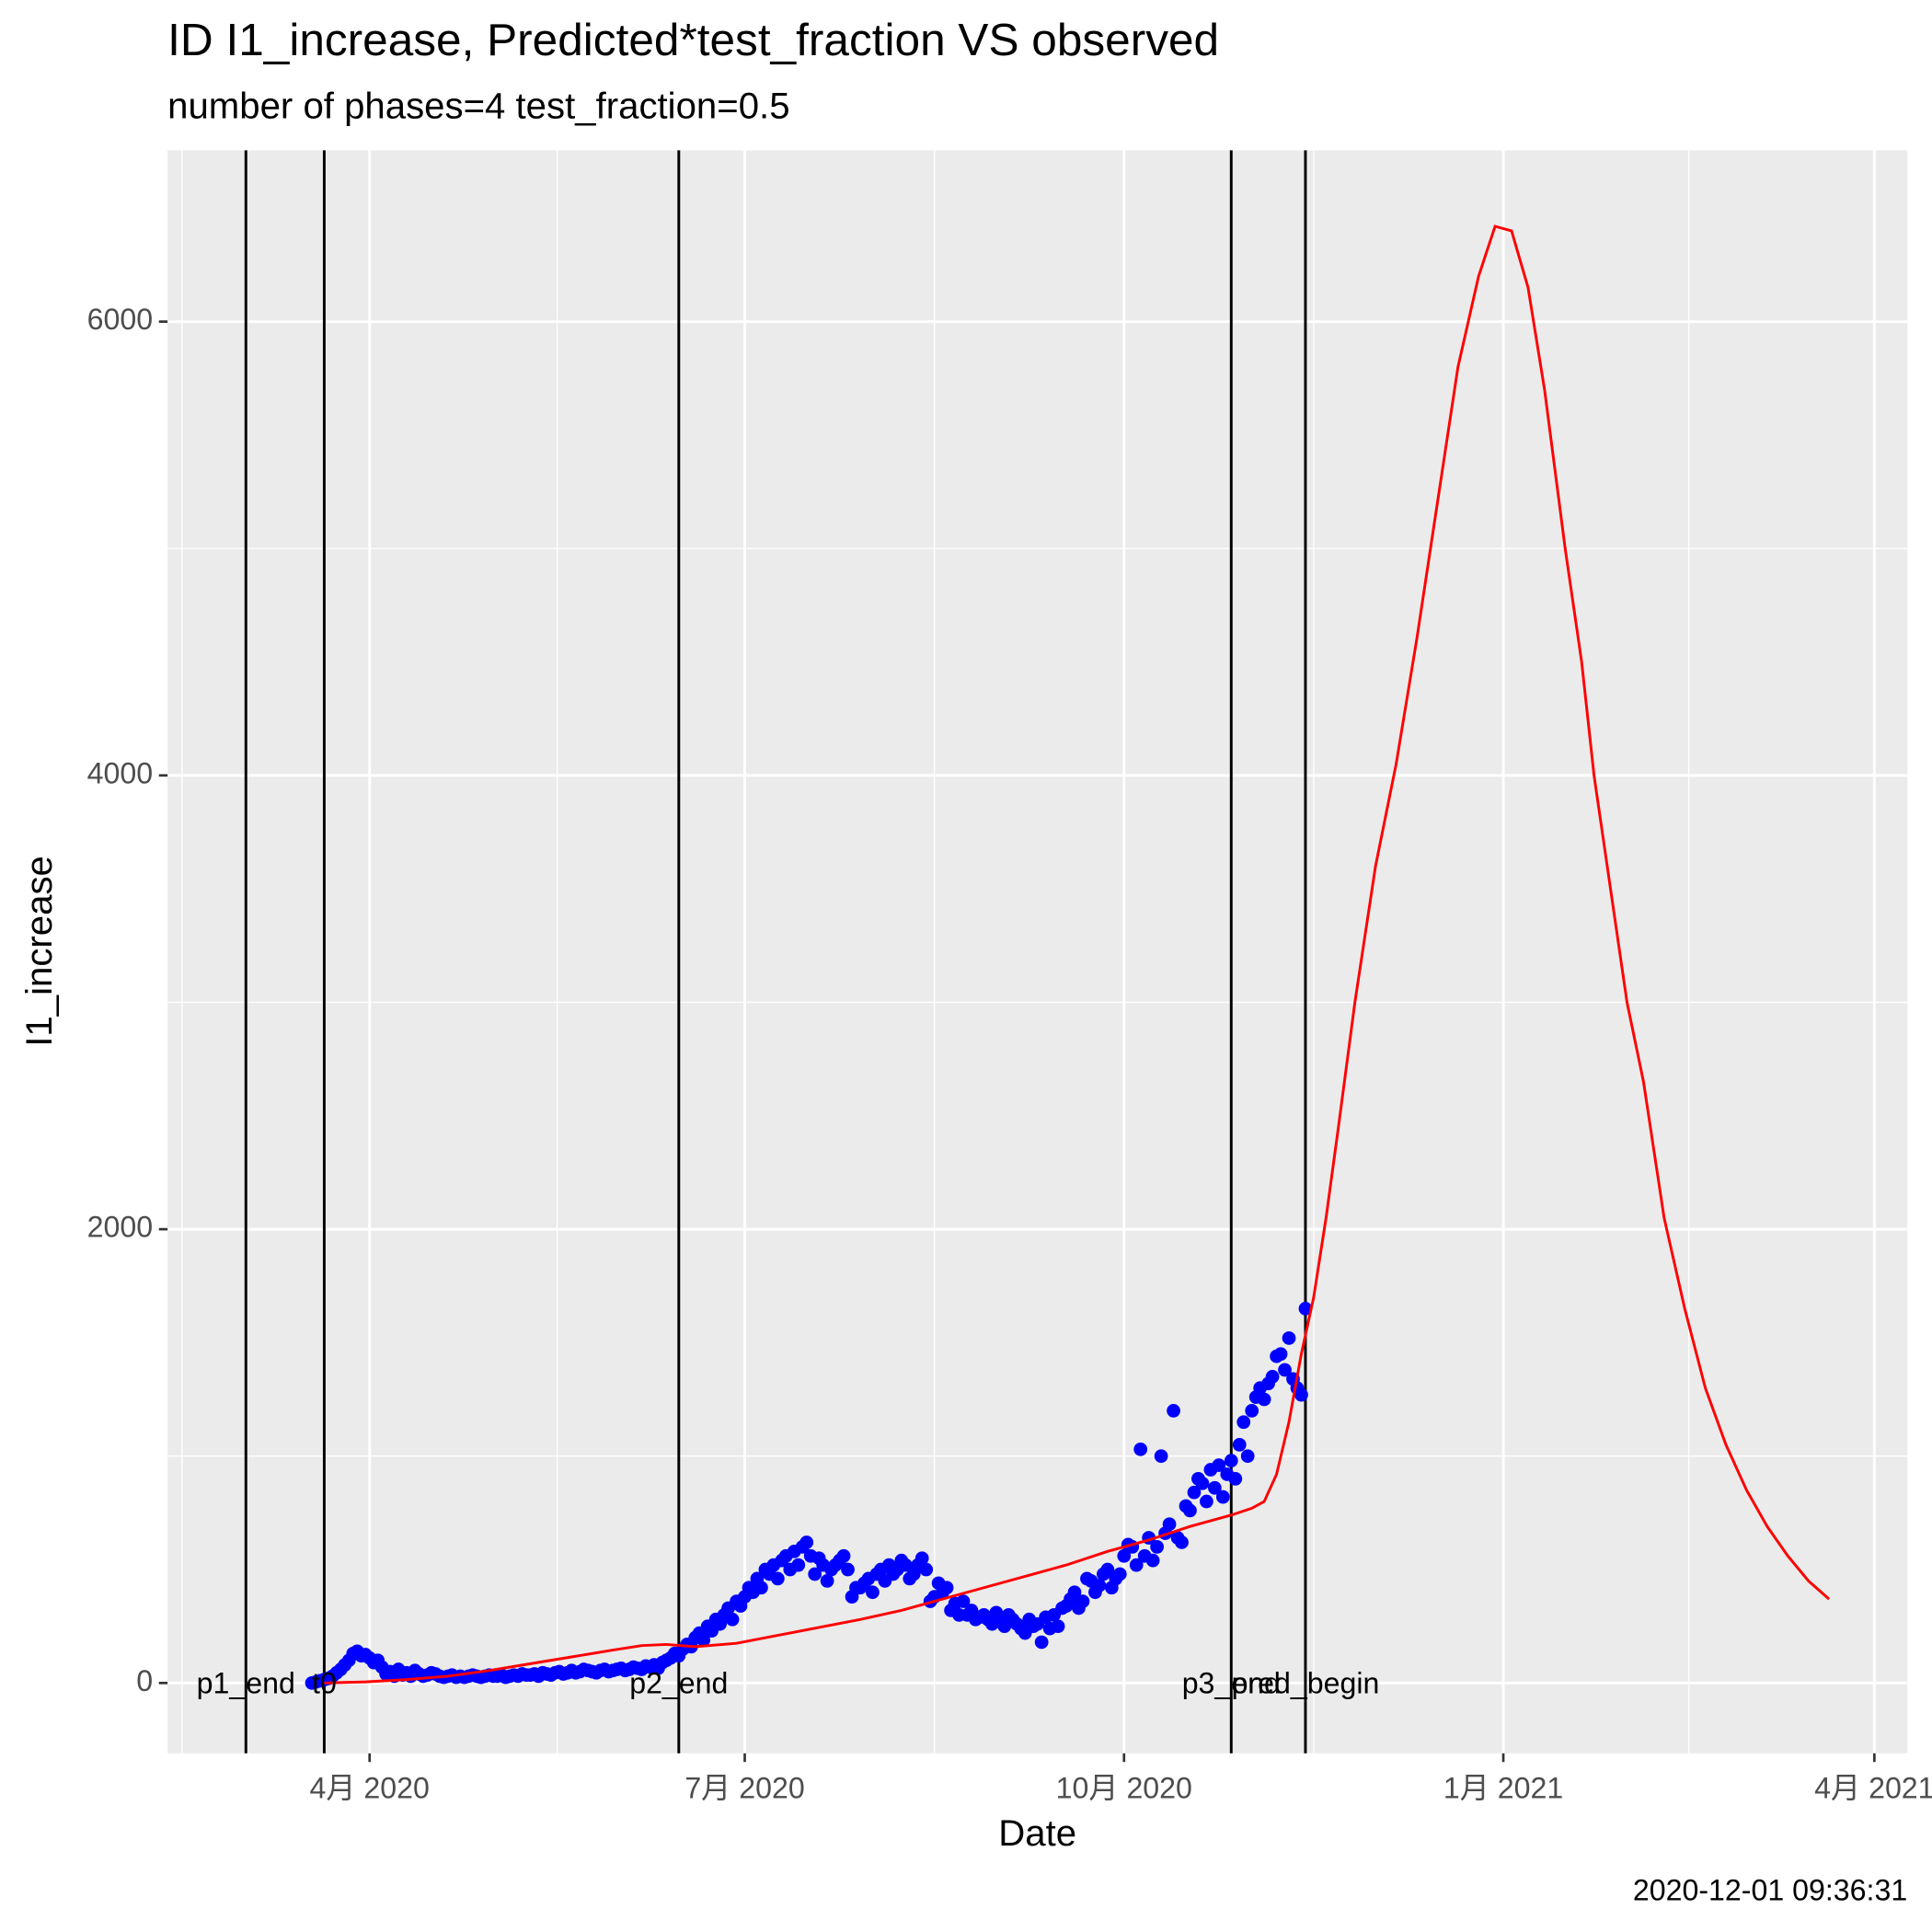 This screenshot has height=1932, width=1932. I want to click on y-tick-label: 2000, so click(120, 1227).